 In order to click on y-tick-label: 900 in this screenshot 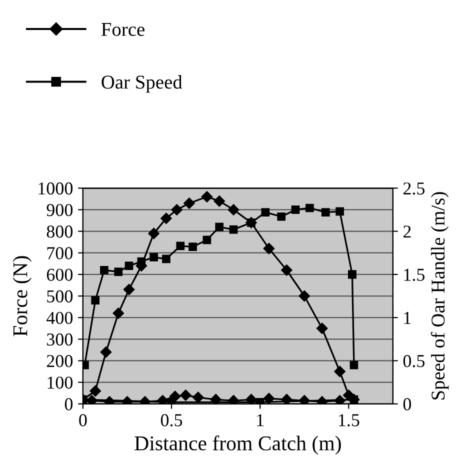, I will do `click(59, 210)`.